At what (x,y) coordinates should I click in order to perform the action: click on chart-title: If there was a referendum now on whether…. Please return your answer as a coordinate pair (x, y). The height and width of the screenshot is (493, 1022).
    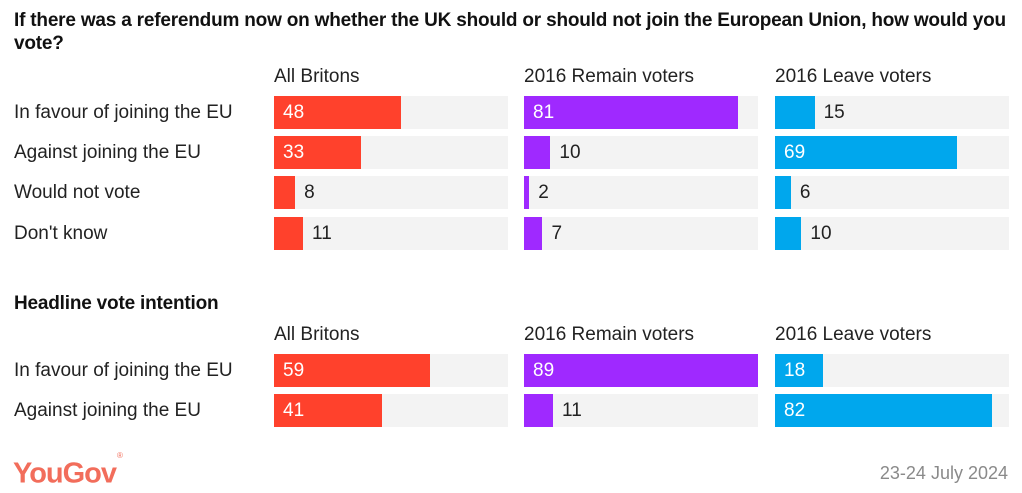
    Looking at the image, I should click on (510, 32).